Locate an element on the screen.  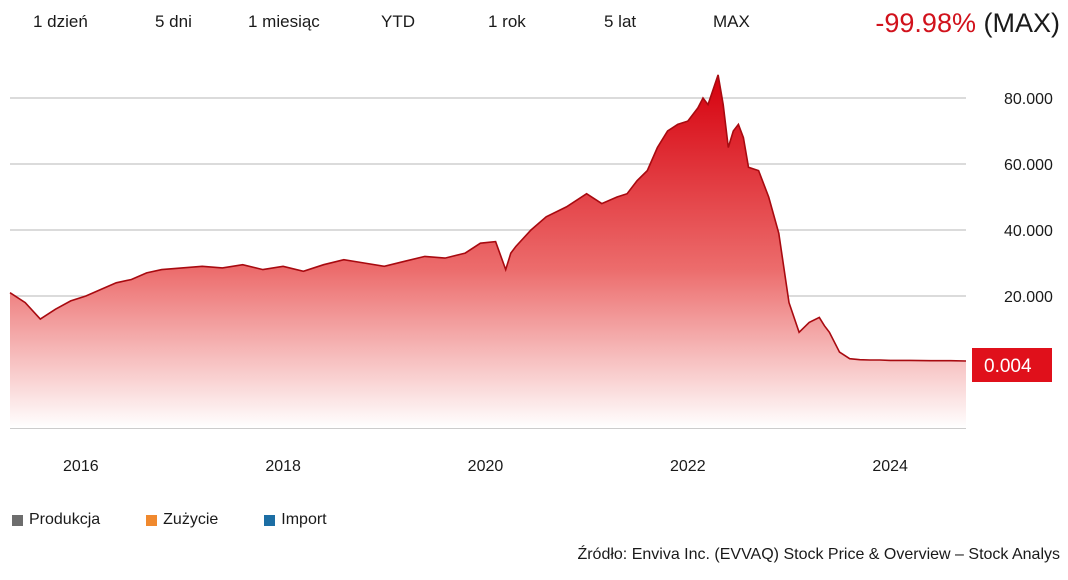
last-value-badge-bg is located at coordinates (1012, 365).